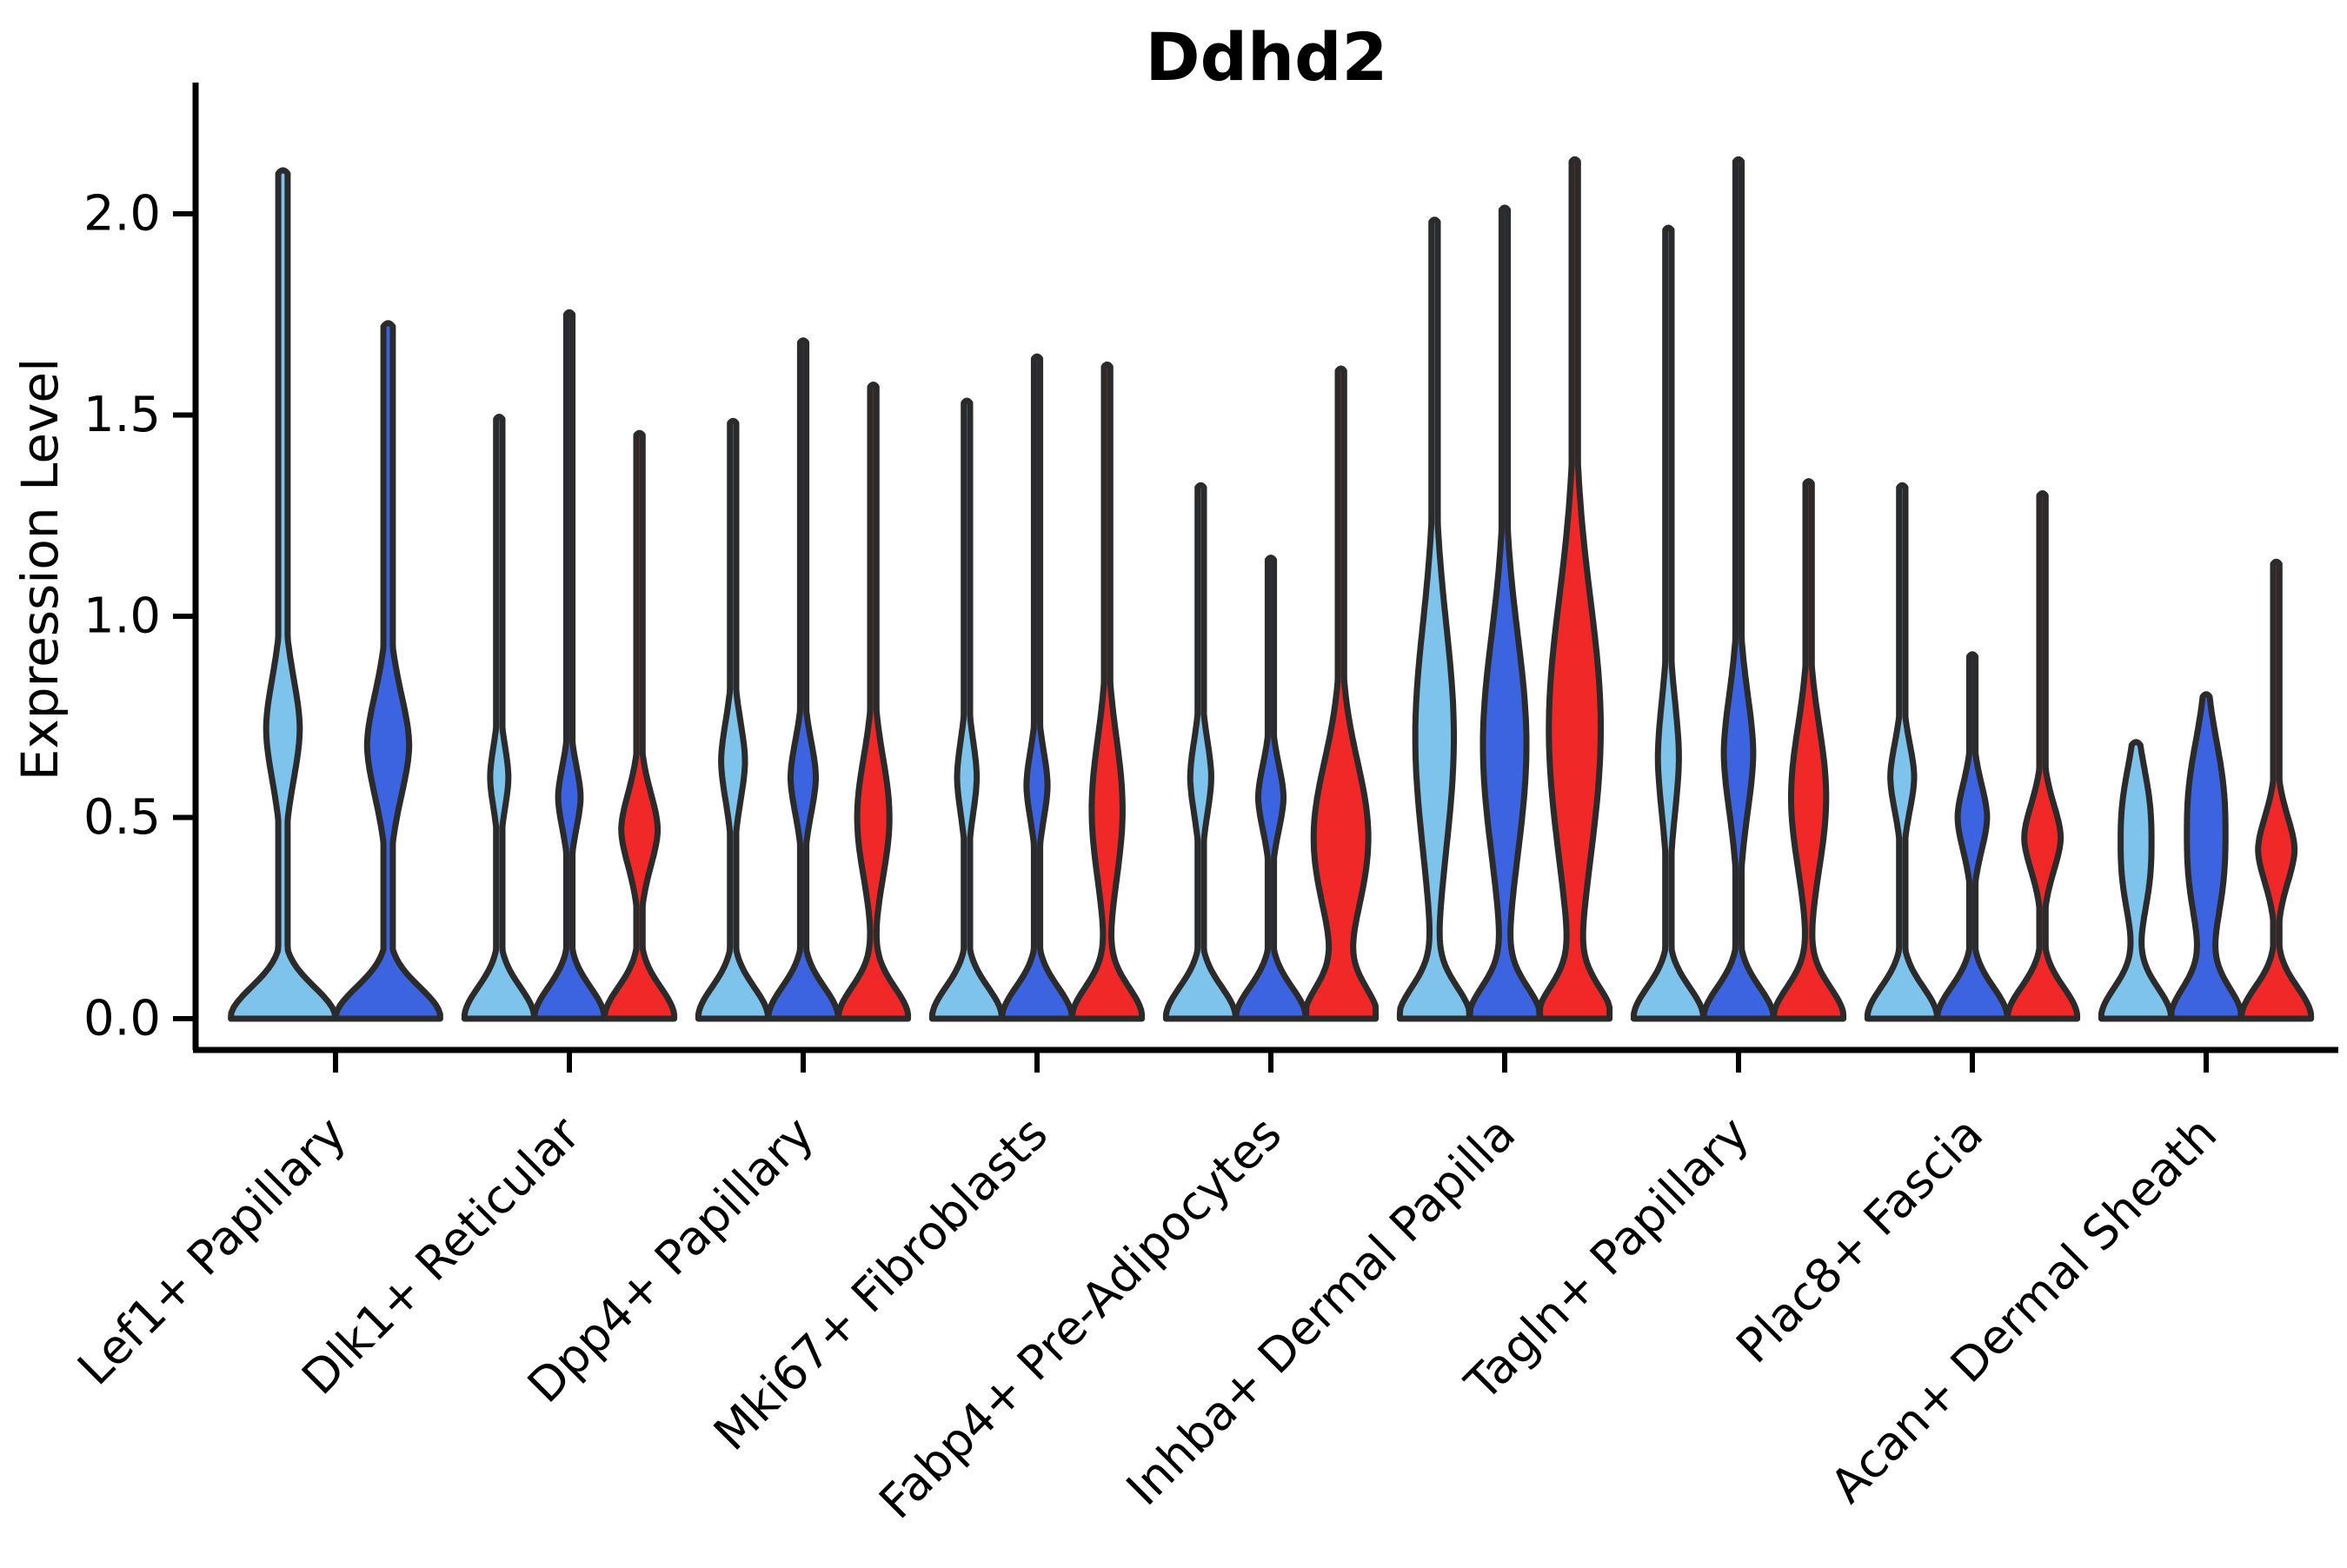 The width and height of the screenshot is (2347, 1568). I want to click on x-tick-label: Plac8+ Fascia, so click(1859, 1240).